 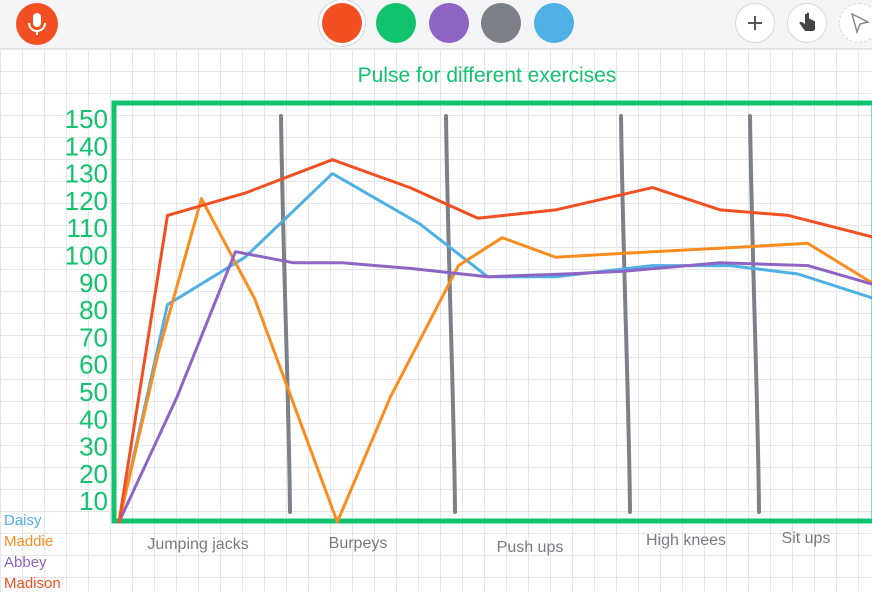 I want to click on y-tick-label: 30, so click(x=93, y=447).